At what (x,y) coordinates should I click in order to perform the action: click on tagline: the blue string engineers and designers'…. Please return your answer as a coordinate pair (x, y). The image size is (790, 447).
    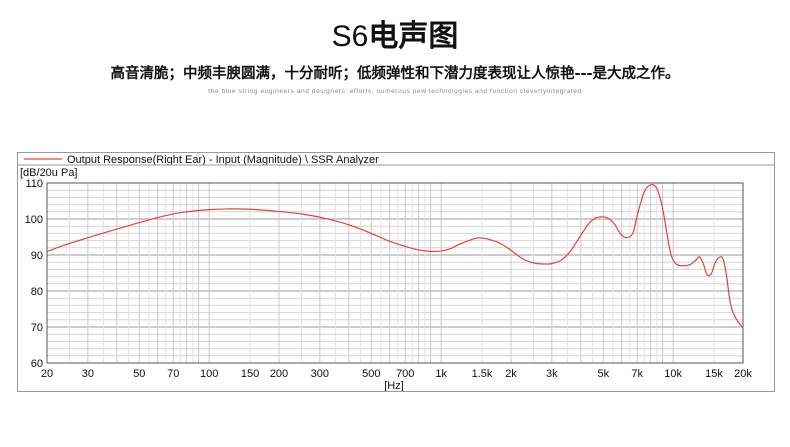
    Looking at the image, I should click on (395, 91).